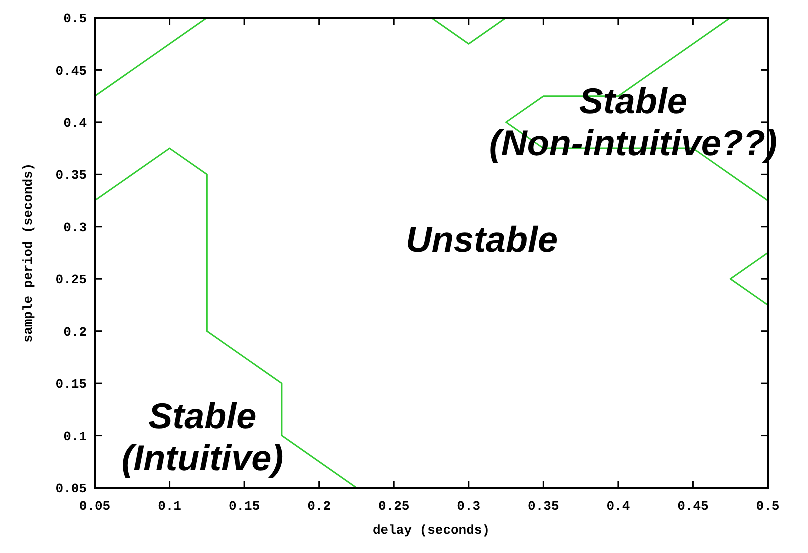 The width and height of the screenshot is (808, 553). I want to click on x-tick-label: 0.15, so click(244, 506).